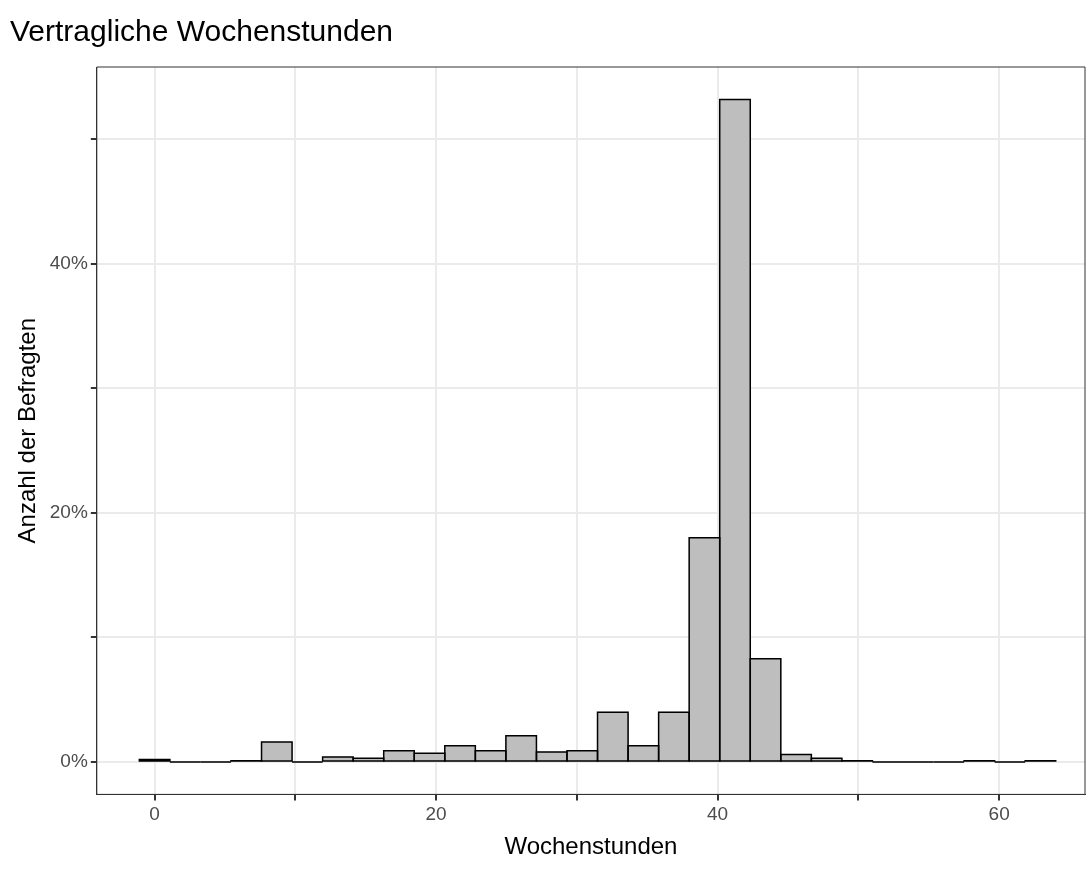  I want to click on x-axis-title: Wochenstunden, so click(591, 846).